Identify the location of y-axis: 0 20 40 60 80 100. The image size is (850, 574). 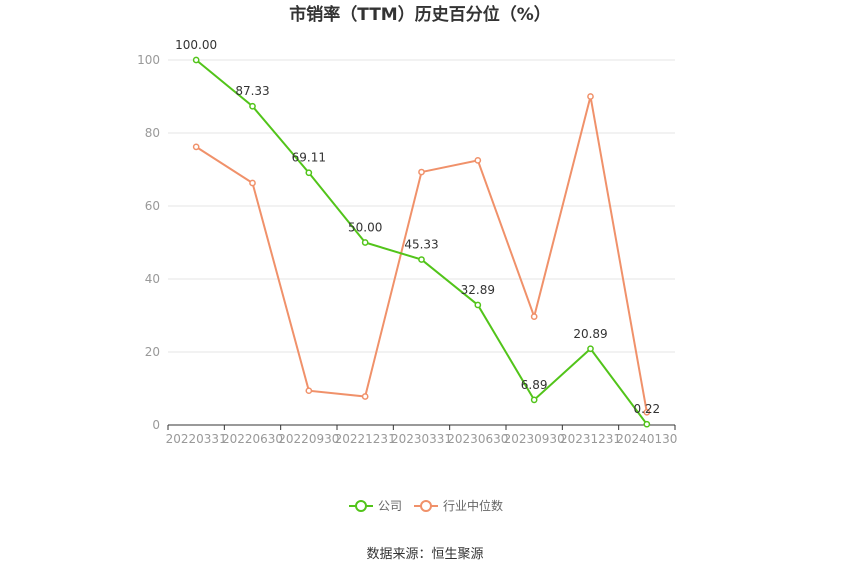
(148, 242).